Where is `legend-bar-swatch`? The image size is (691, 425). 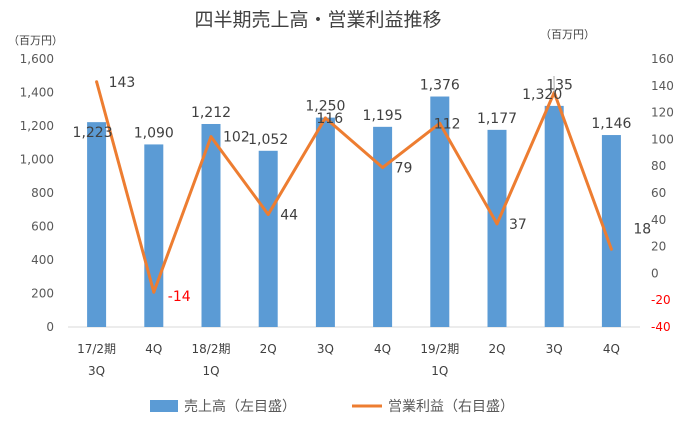 legend-bar-swatch is located at coordinates (164, 406).